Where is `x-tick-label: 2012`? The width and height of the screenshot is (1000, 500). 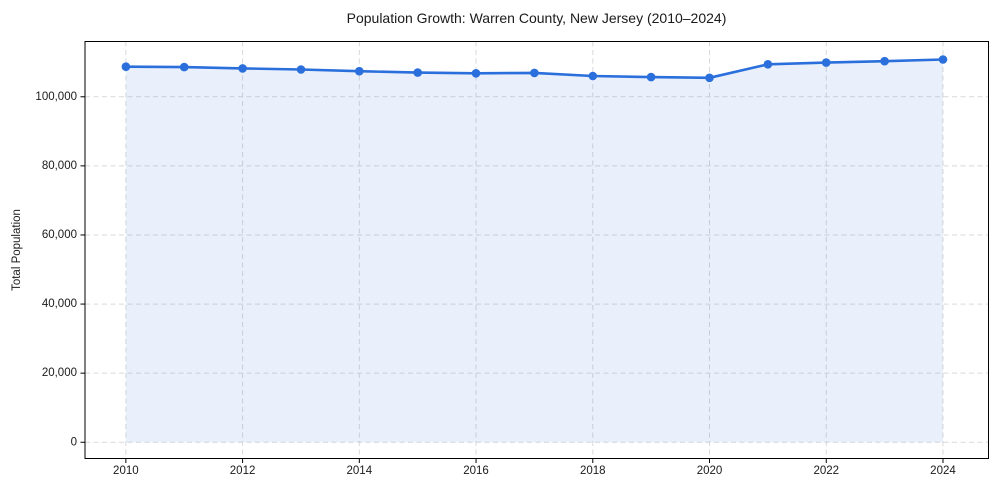
x-tick-label: 2012 is located at coordinates (243, 471).